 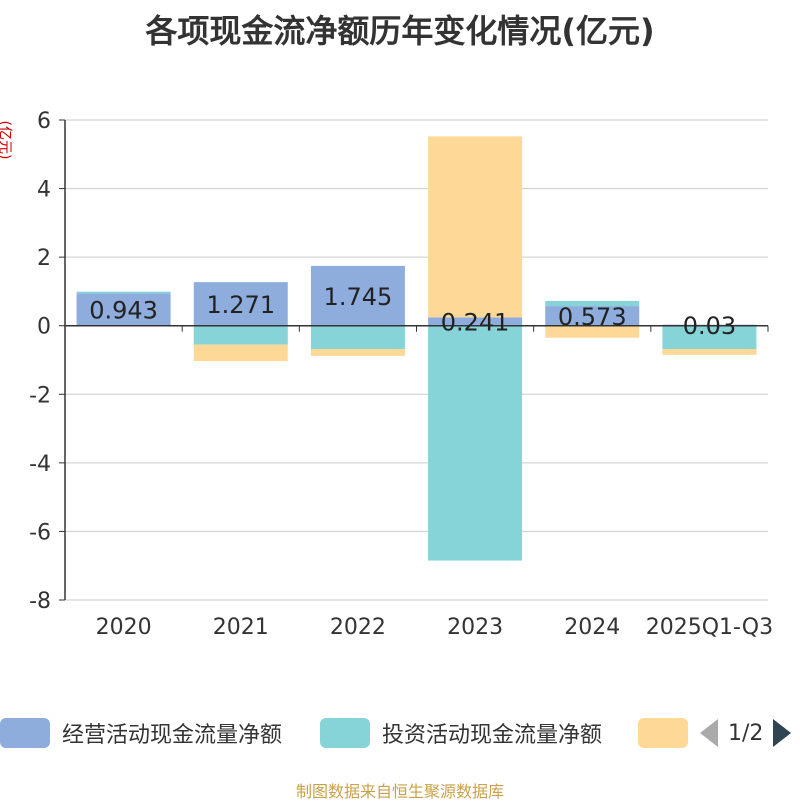 I want to click on y-tick-label: 2, so click(x=44, y=258).